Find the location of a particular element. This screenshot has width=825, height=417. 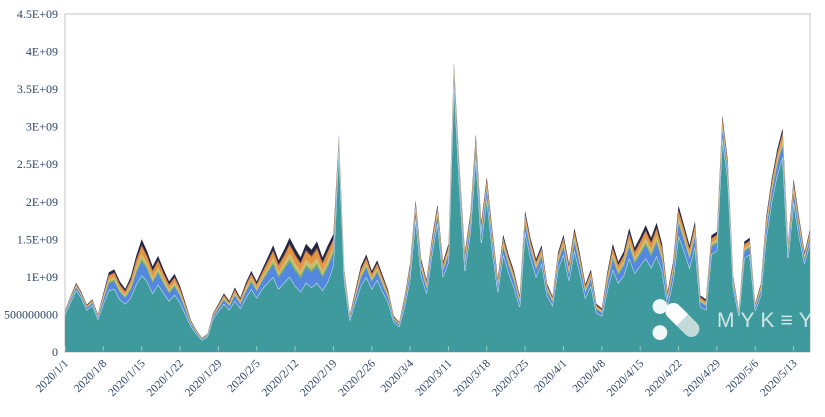

y-axis-tick-label: 0 is located at coordinates (55, 352).